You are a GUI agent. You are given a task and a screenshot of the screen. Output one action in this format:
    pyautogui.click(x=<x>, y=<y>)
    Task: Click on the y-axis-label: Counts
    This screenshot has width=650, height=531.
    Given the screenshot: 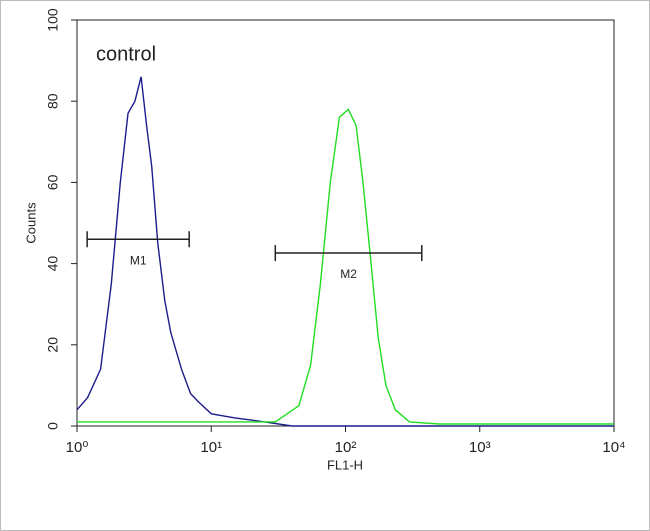 What is the action you would take?
    pyautogui.click(x=30, y=223)
    